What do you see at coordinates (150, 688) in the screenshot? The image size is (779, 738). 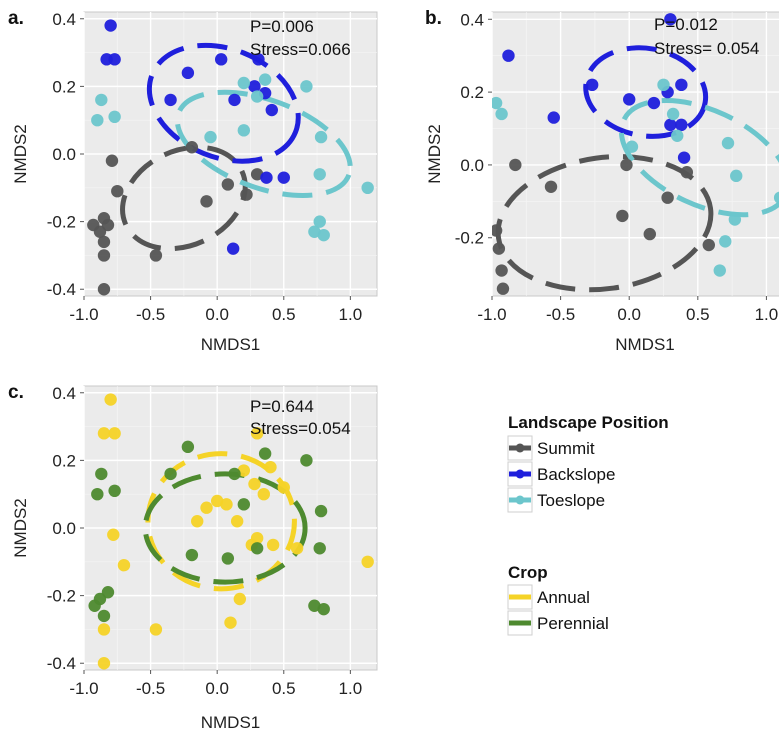 I see `x-tick-label: -0.5` at bounding box center [150, 688].